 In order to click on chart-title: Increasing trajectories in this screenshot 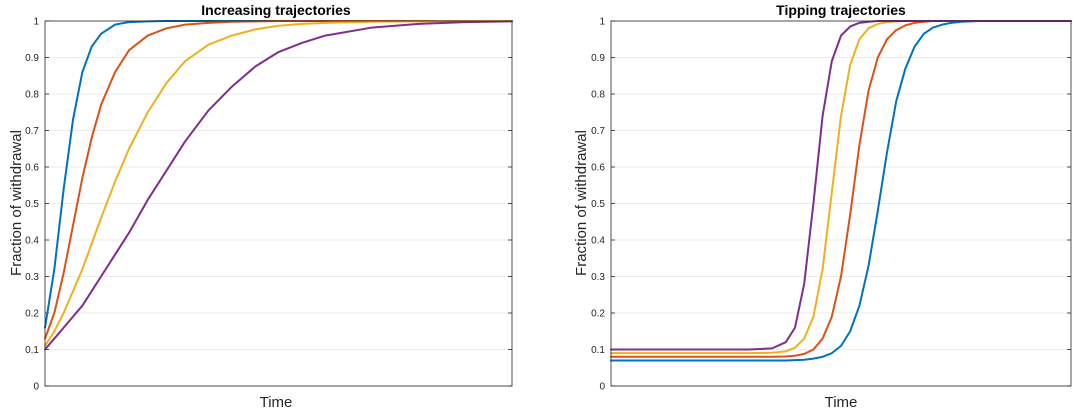, I will do `click(276, 10)`.